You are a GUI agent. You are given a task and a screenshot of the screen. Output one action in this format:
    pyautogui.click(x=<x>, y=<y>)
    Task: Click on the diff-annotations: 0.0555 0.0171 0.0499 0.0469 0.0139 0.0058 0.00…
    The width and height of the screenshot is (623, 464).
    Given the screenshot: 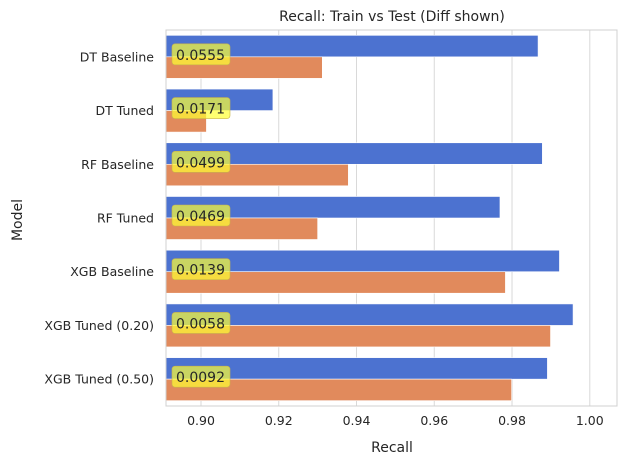 What is the action you would take?
    pyautogui.click(x=201, y=215)
    